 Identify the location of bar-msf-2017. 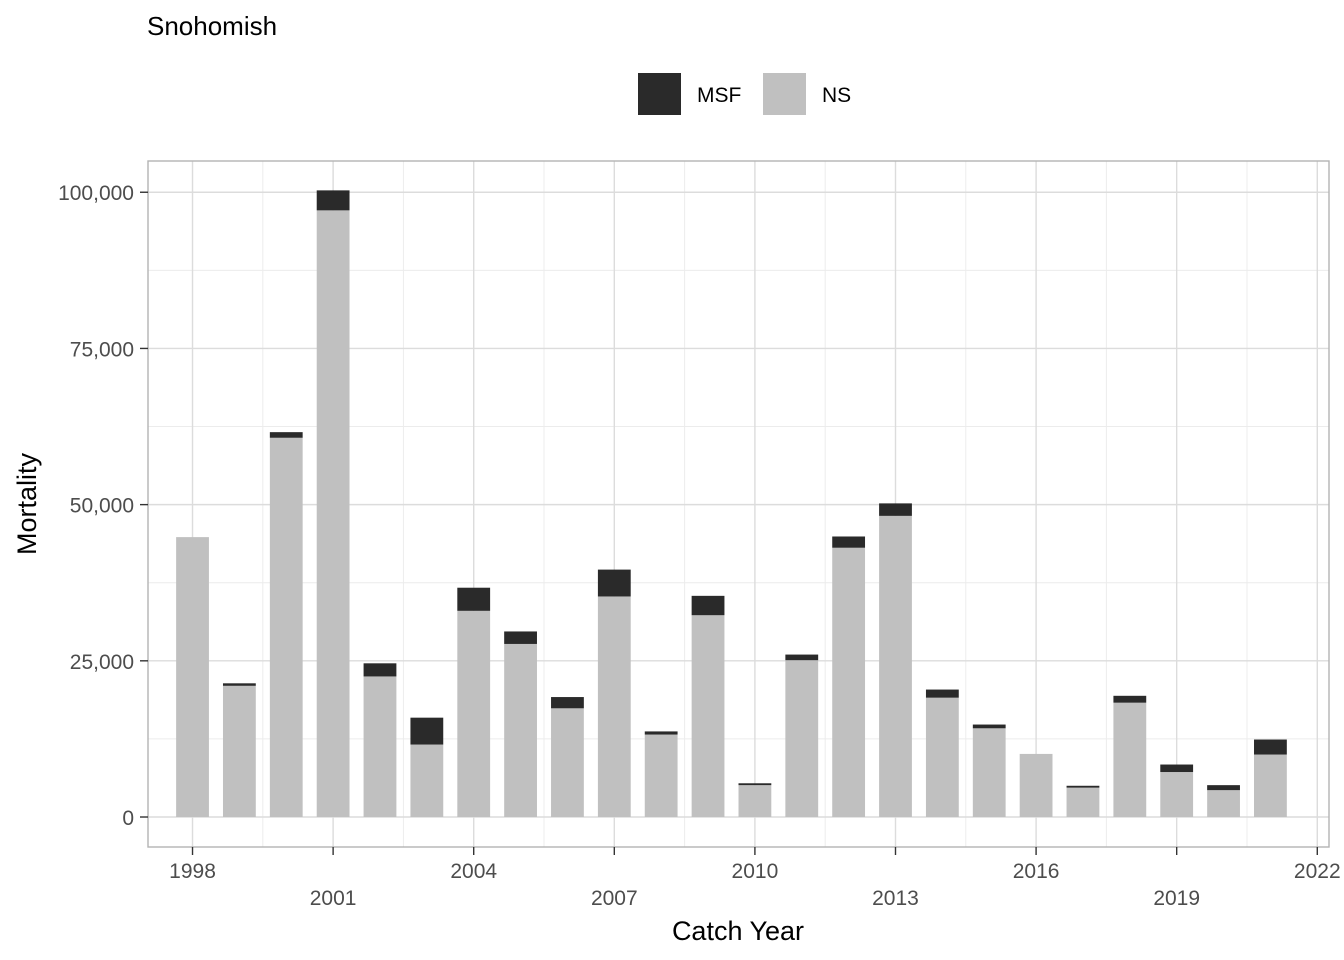
(1083, 786).